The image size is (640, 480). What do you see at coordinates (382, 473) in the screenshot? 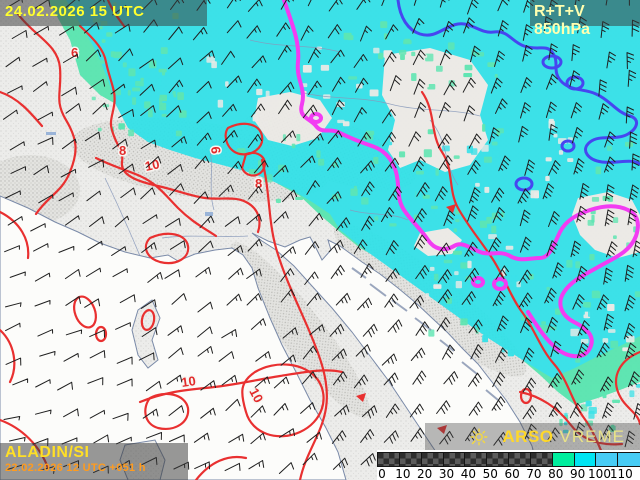
I see `colorbar-tick-label: 0` at bounding box center [382, 473].